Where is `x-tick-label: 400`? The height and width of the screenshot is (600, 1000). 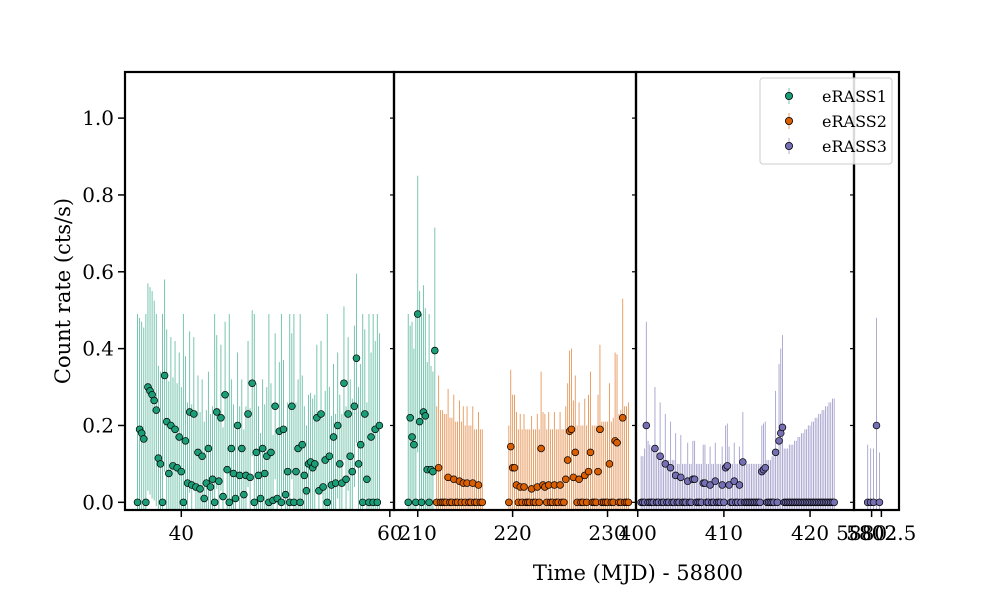
x-tick-label: 400 is located at coordinates (638, 533).